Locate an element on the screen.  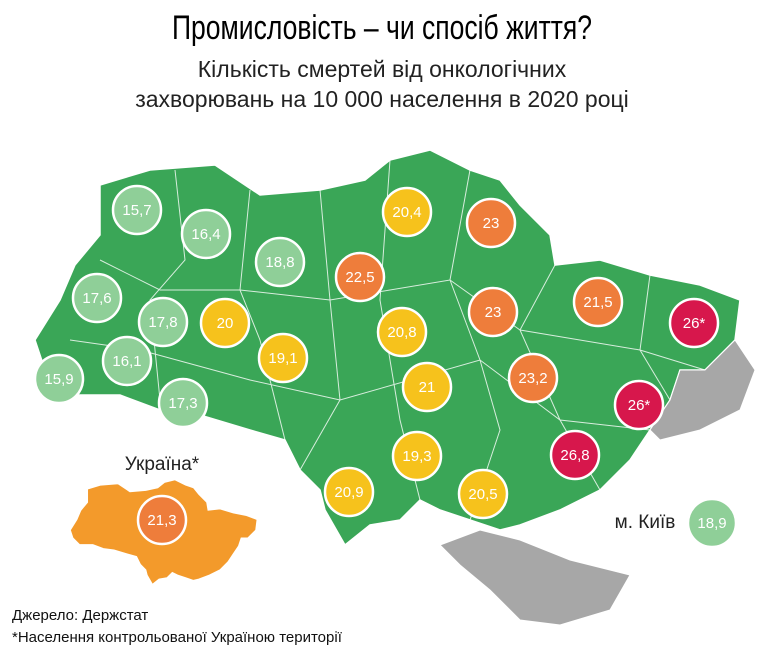
value-label: 23,2 is located at coordinates (532, 378).